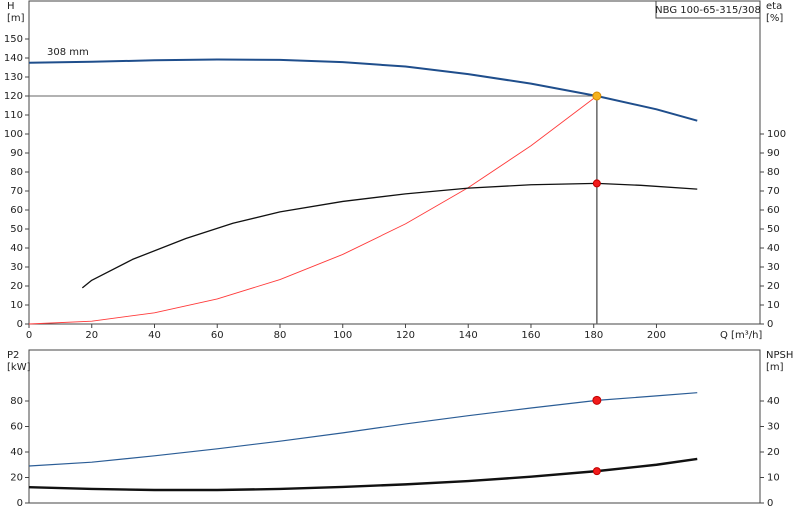  I want to click on x-tick-label: 40, so click(154, 335).